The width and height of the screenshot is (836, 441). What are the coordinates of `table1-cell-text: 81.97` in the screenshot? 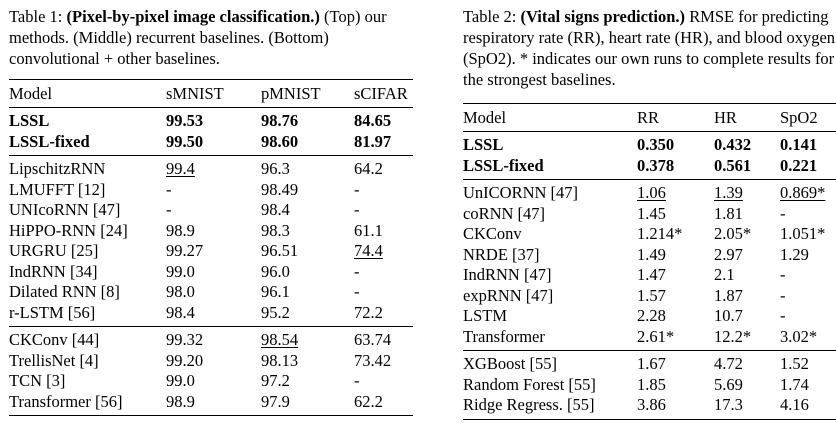 It's located at (373, 141).